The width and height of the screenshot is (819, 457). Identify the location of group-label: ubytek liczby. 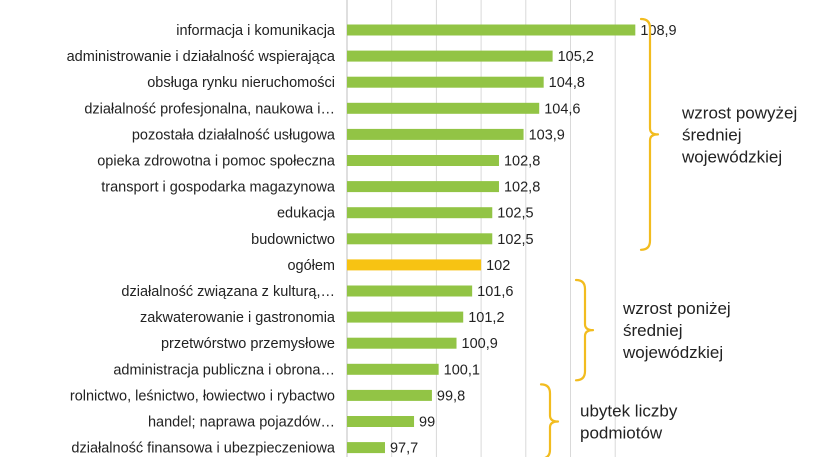
(629, 411).